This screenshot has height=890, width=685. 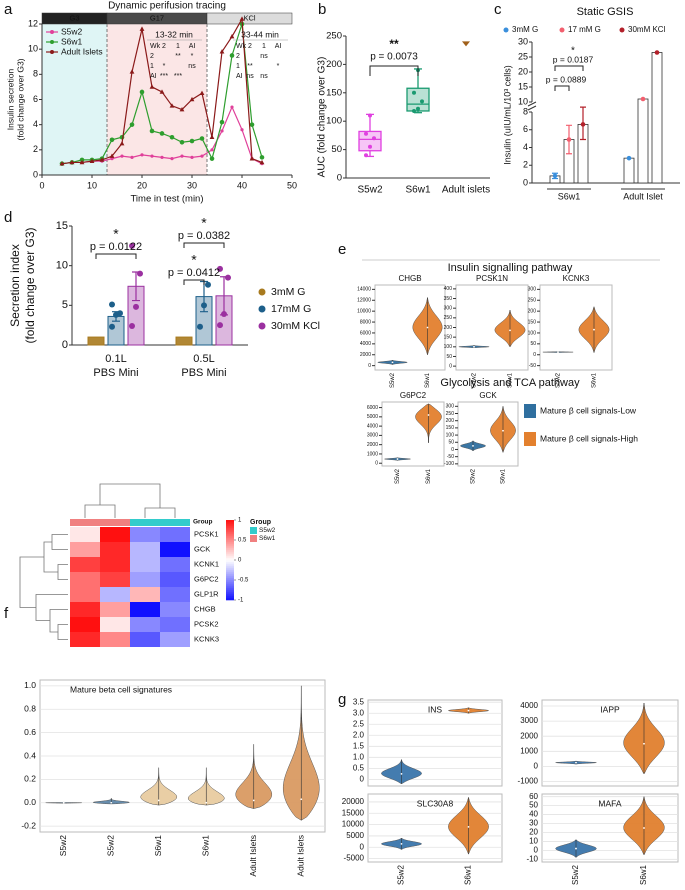 I want to click on x-tick-label: Adult islets, so click(x=466, y=190).